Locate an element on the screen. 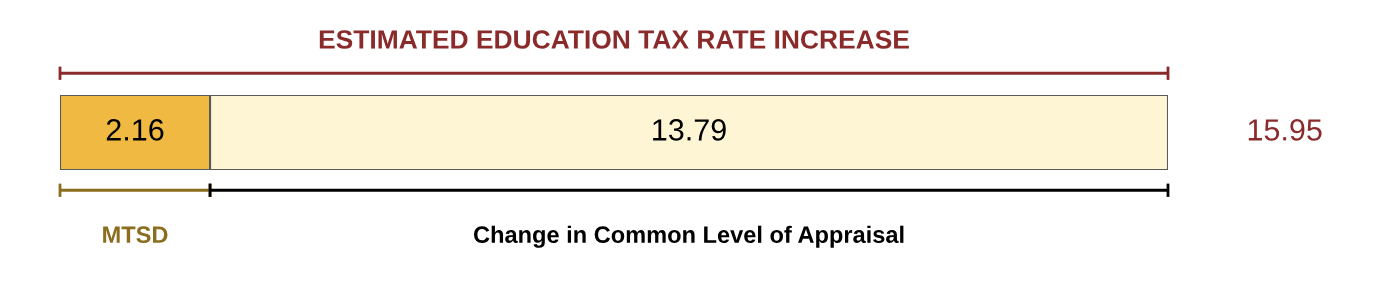 This screenshot has height=282, width=1394. data-label: 2.16 is located at coordinates (135, 130).